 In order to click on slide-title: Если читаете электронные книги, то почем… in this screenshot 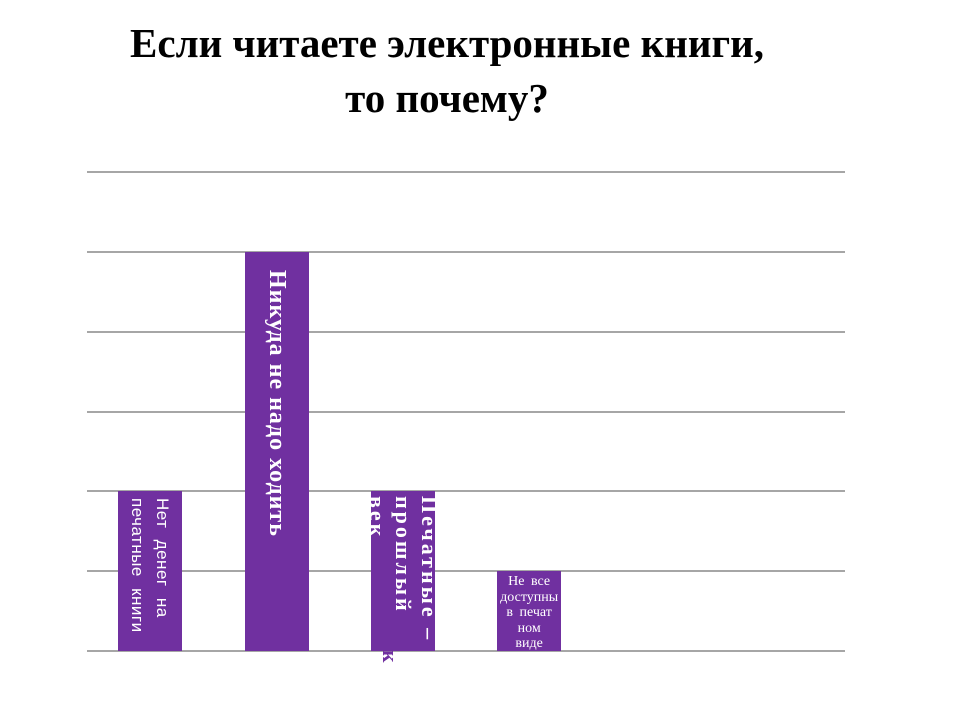, I will do `click(447, 70)`.